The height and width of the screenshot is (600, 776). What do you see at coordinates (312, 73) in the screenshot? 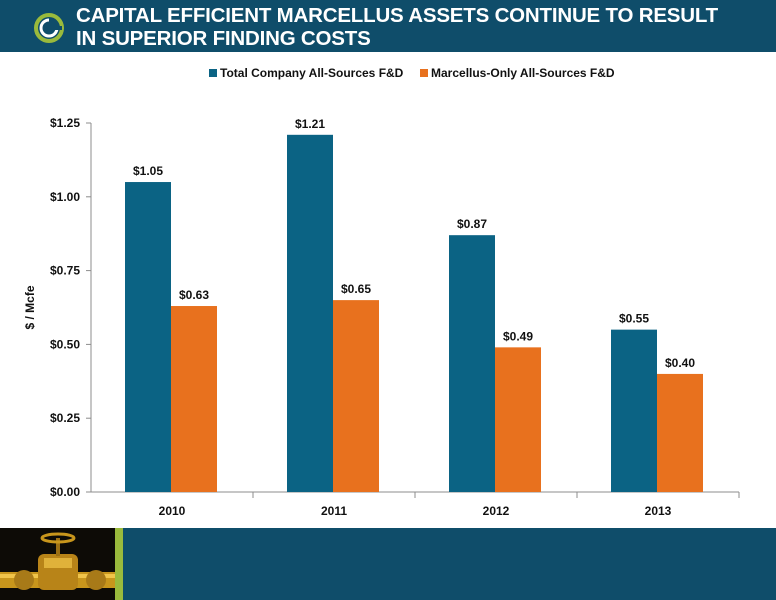
I see `legend-label-1: Total Company All-Sources F&D` at bounding box center [312, 73].